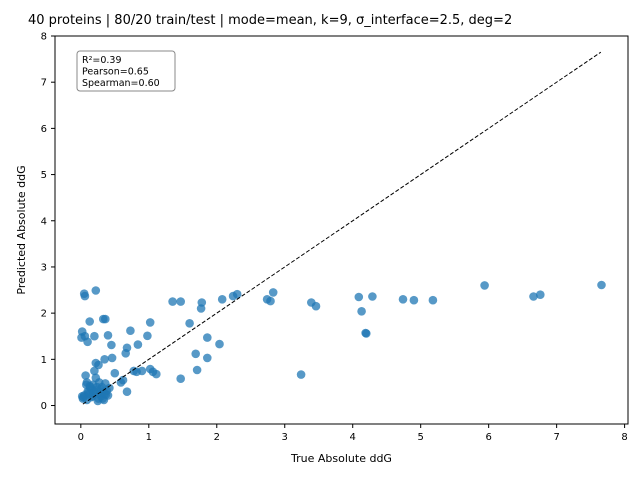 This screenshot has width=640, height=480. I want to click on y-tick-label: 3, so click(44, 267).